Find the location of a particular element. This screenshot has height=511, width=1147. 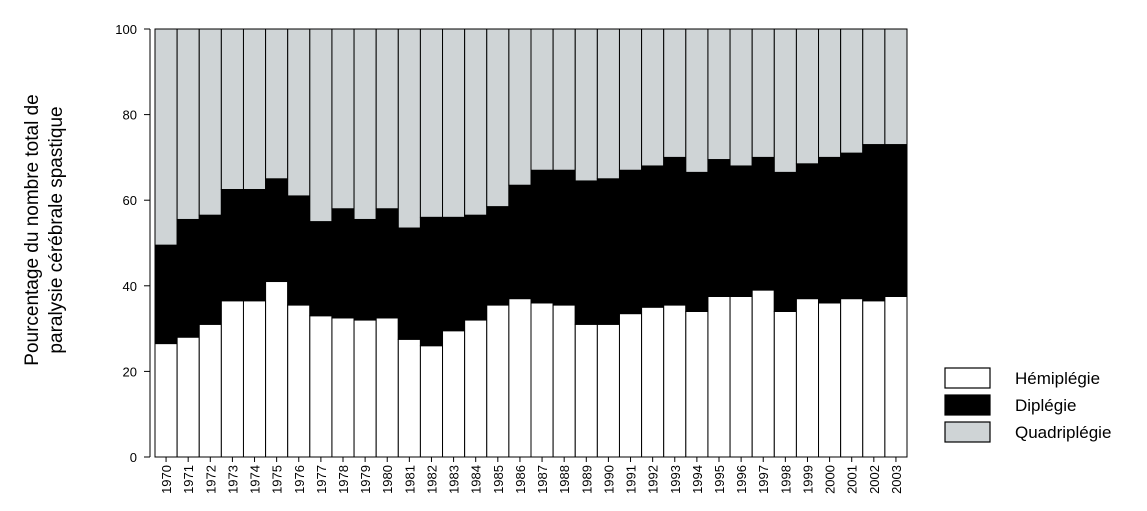

x-tick-label: 1992 is located at coordinates (653, 479).